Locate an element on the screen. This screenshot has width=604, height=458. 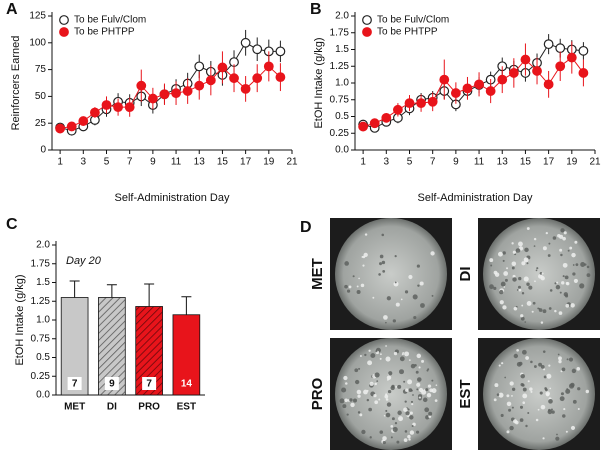
x-axis-label: Self-Administration Day is located at coordinates (475, 198).